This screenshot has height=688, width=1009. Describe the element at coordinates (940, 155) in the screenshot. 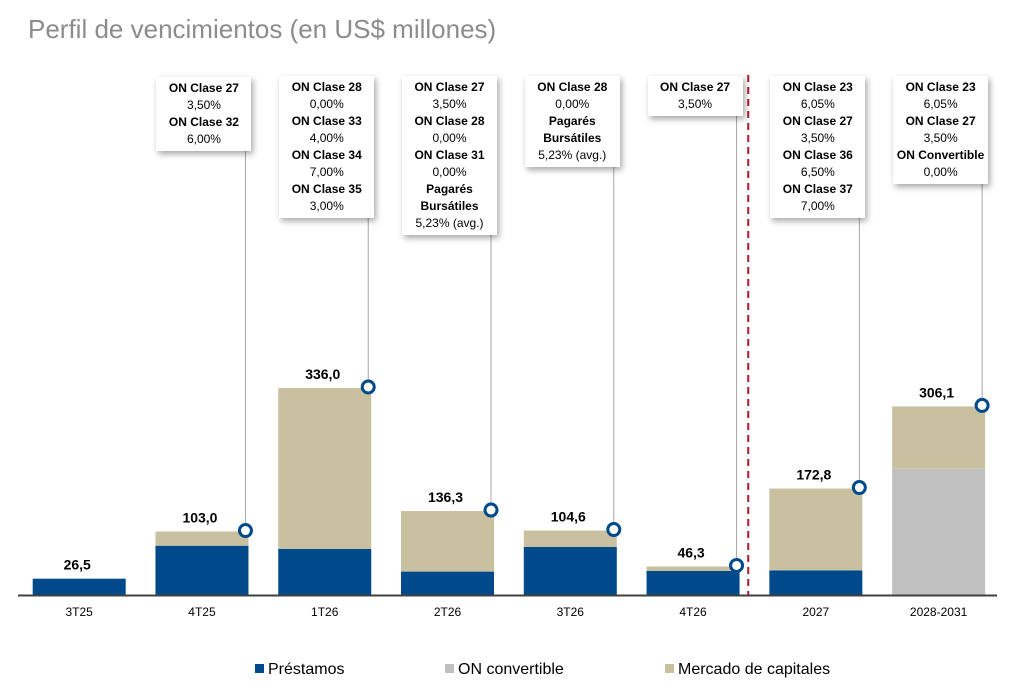

I see `callout-instrument: ON Convertible` at that location.